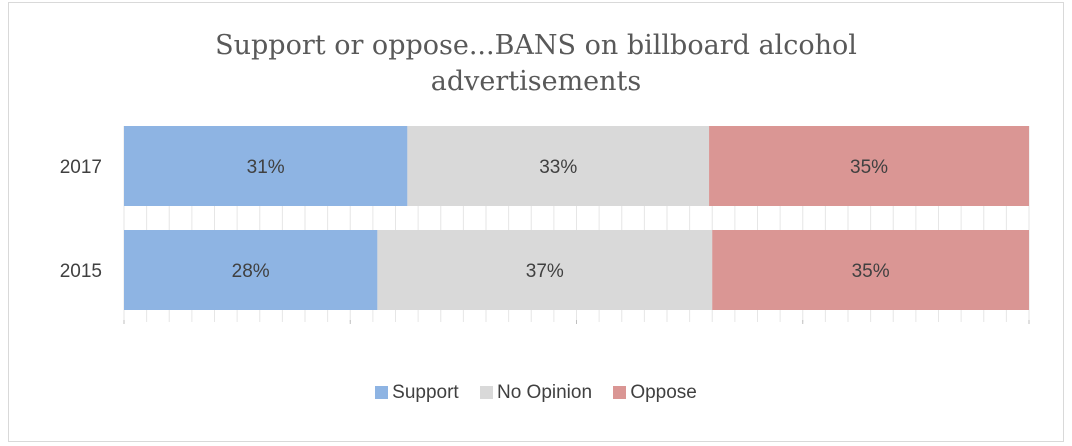 This screenshot has height=446, width=1072. I want to click on data-label-oppose-2015: 35%, so click(871, 271).